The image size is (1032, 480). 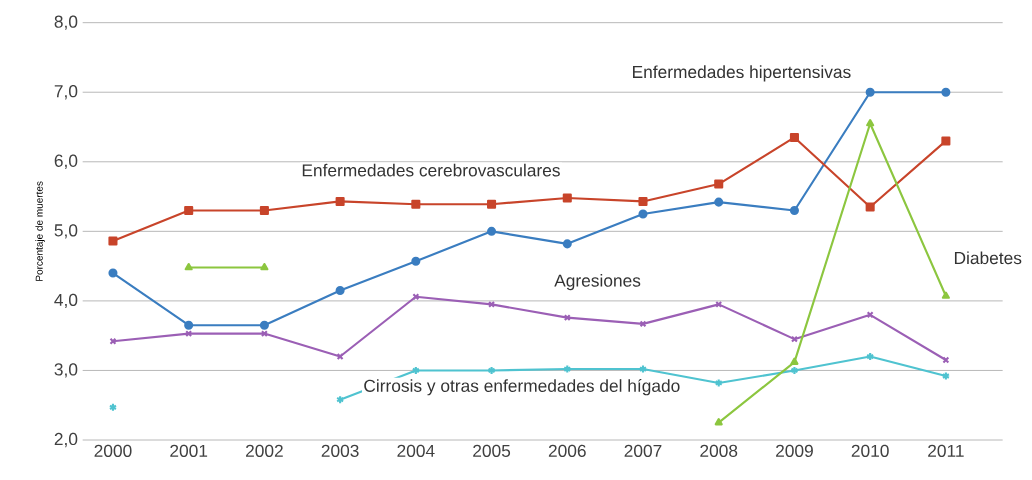 What do you see at coordinates (719, 450) in the screenshot?
I see `x-tick-label: 2008` at bounding box center [719, 450].